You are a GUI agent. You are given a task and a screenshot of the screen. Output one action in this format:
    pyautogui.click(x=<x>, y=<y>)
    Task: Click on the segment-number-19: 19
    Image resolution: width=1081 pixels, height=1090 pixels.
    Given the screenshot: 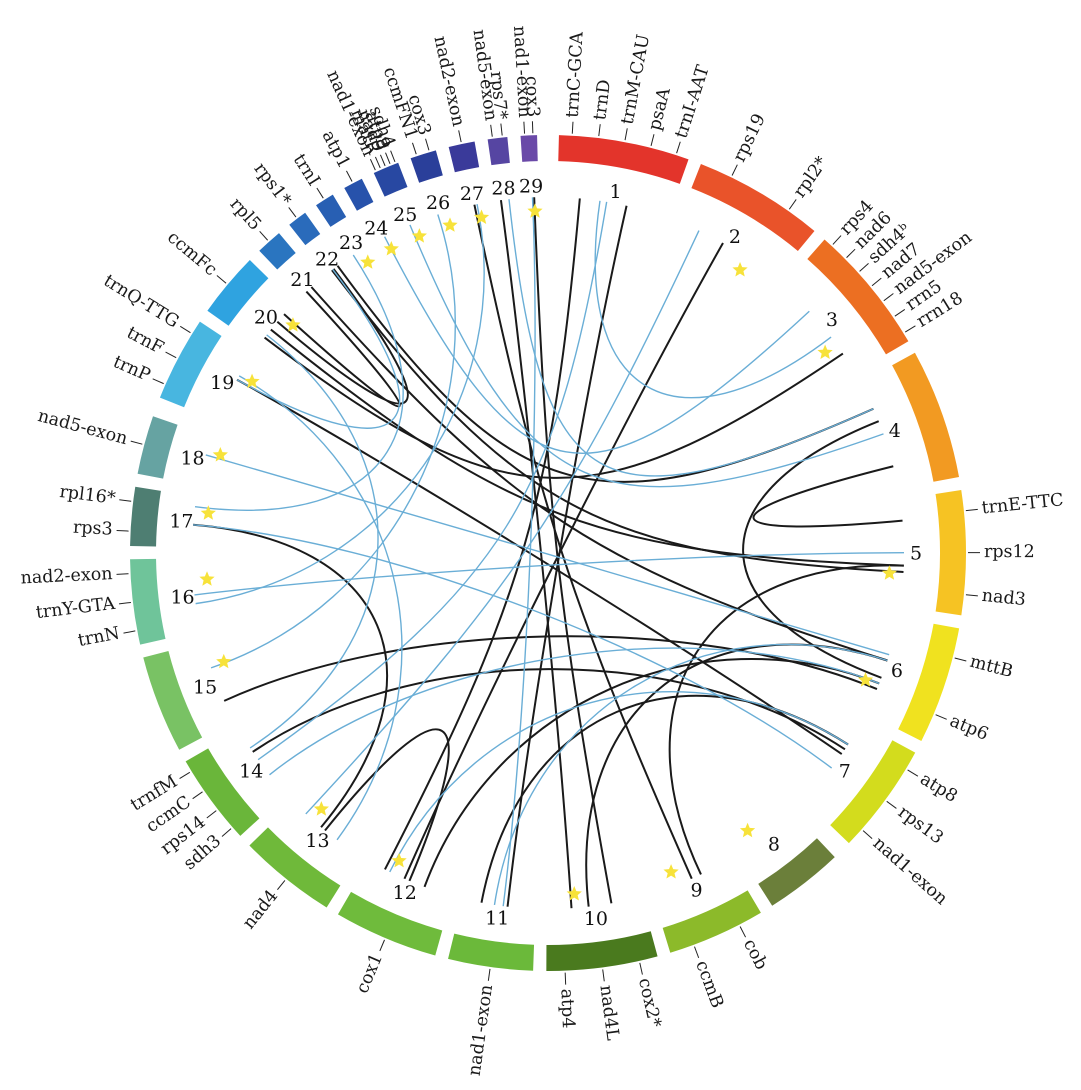 What is the action you would take?
    pyautogui.click(x=222, y=383)
    